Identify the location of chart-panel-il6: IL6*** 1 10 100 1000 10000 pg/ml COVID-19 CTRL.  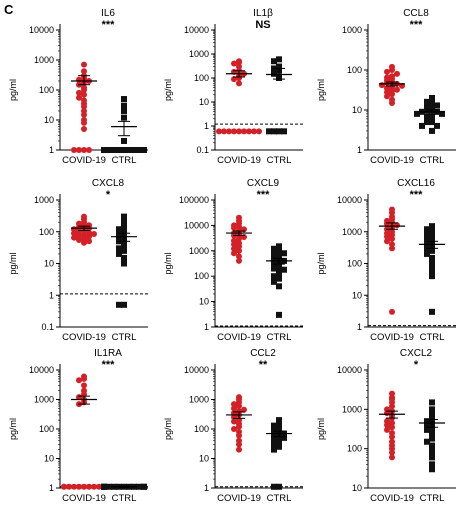
(78, 87).